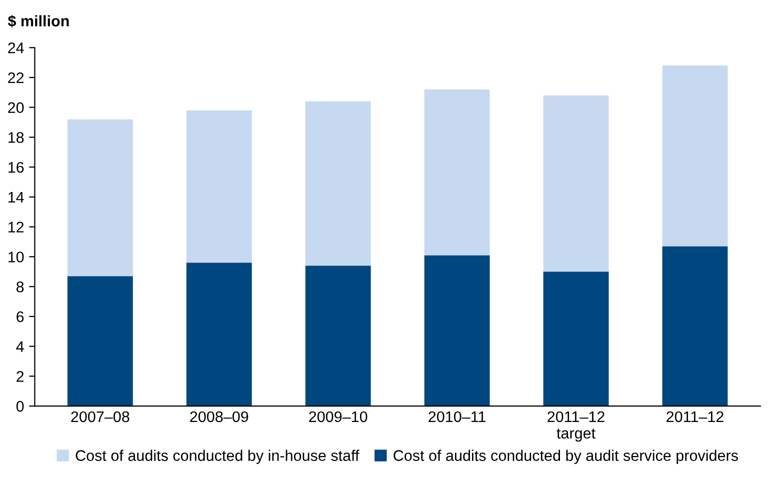 The width and height of the screenshot is (772, 491). I want to click on y-tick-label: 10, so click(16, 257).